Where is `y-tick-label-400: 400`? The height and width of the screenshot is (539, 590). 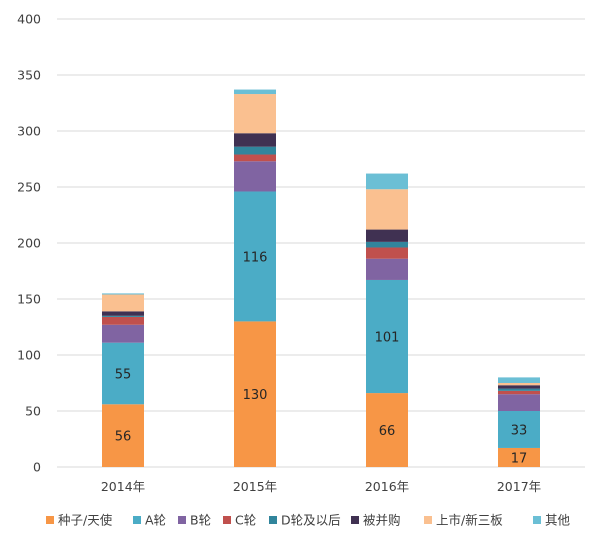 y-tick-label-400: 400 is located at coordinates (29, 19).